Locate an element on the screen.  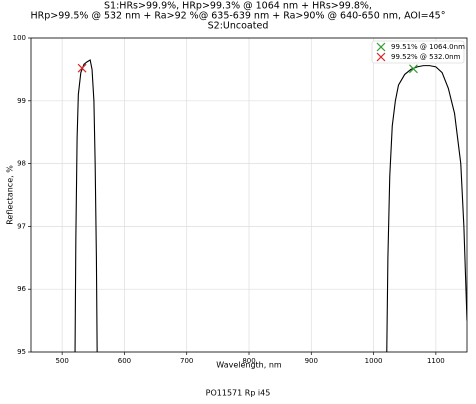
x-tick-label: 800 is located at coordinates (248, 361).